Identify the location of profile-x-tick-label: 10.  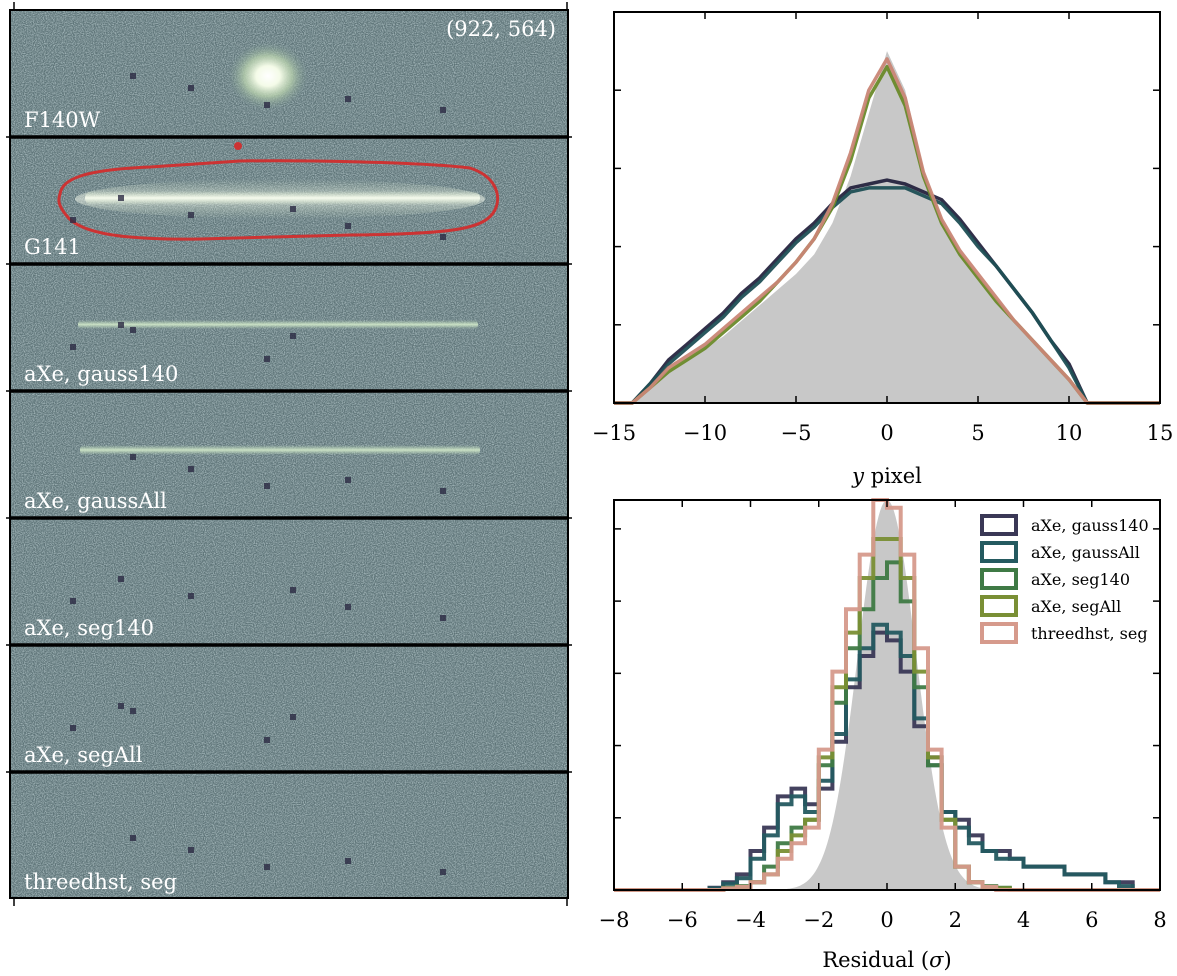
(1069, 433).